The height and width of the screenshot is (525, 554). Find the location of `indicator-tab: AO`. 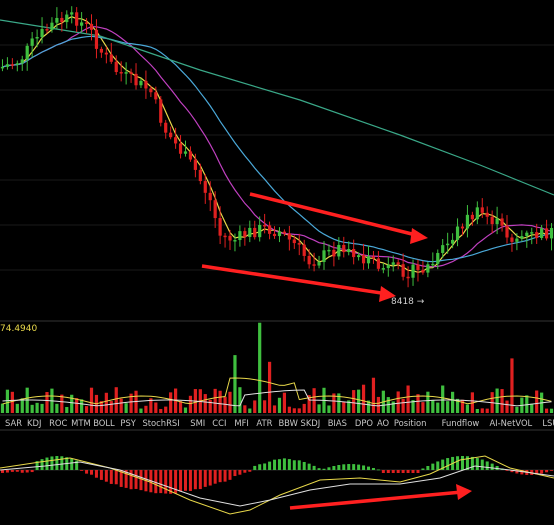

indicator-tab: AO is located at coordinates (383, 423).